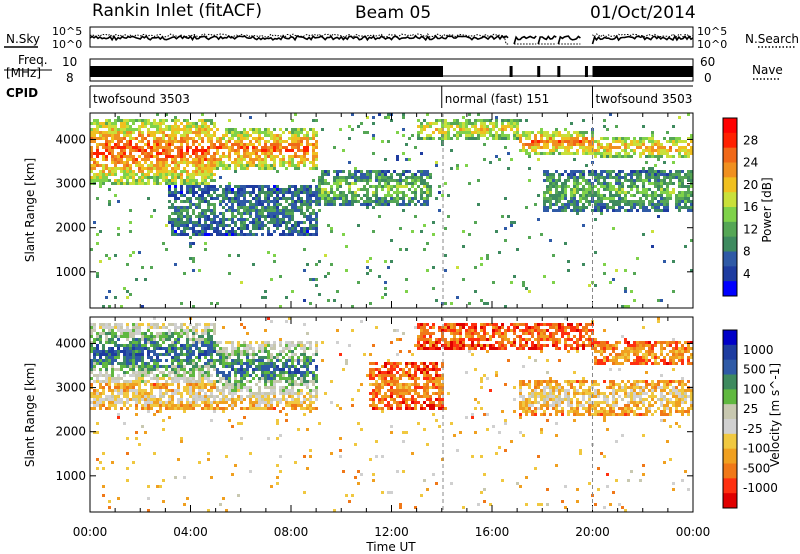 The height and width of the screenshot is (554, 800). What do you see at coordinates (559, 71) in the screenshot?
I see `freq-spike` at bounding box center [559, 71].